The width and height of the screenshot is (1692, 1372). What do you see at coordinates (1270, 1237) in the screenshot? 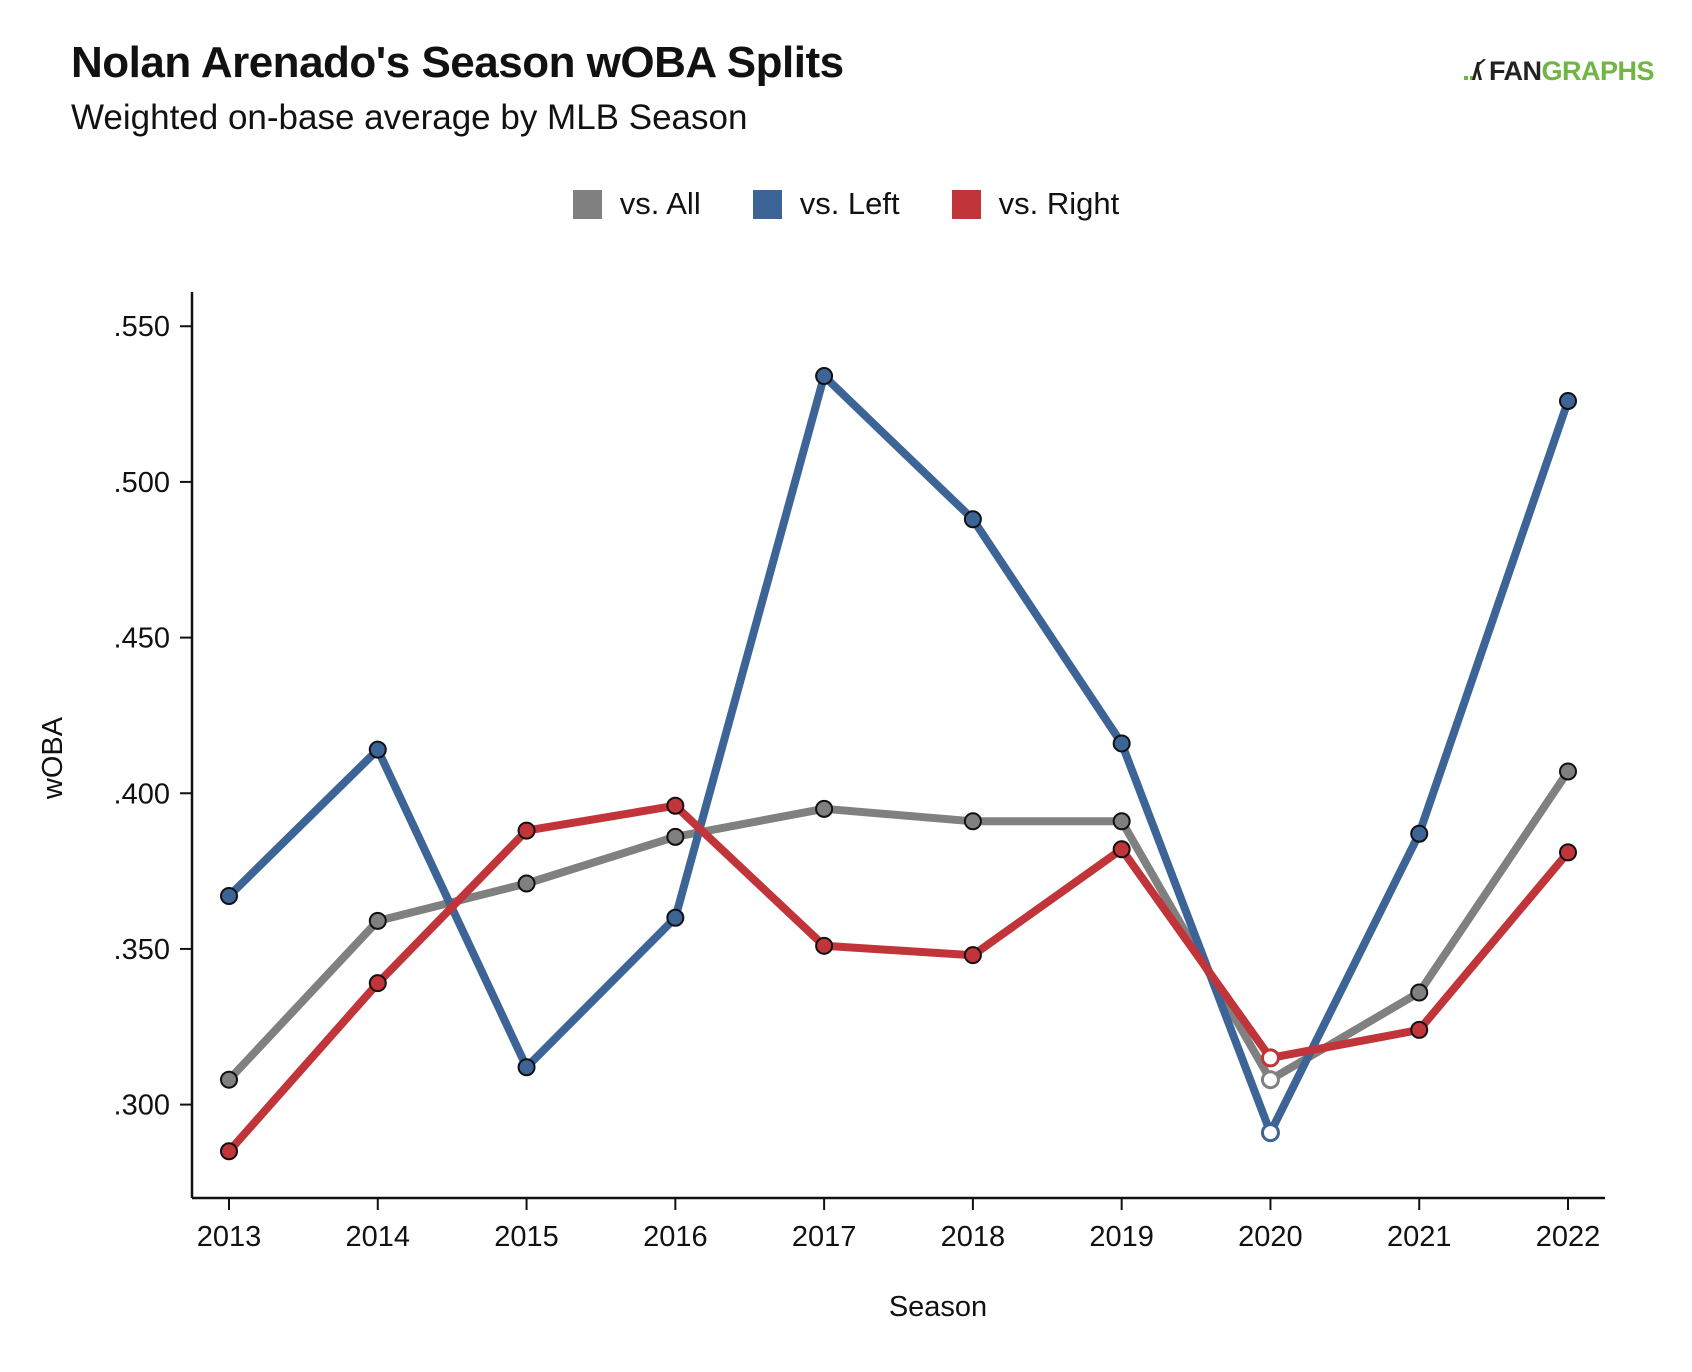
I see `x-tick-label: 2020` at bounding box center [1270, 1237].